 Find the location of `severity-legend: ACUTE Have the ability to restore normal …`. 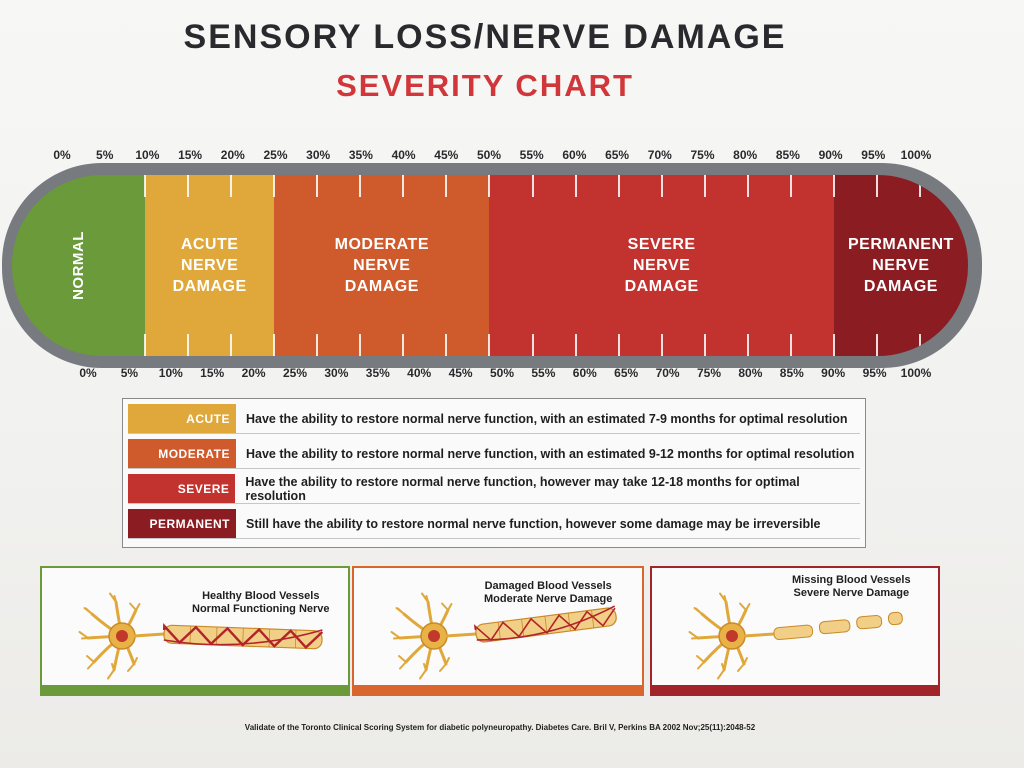

severity-legend: ACUTE Have the ability to restore normal … is located at coordinates (494, 473).